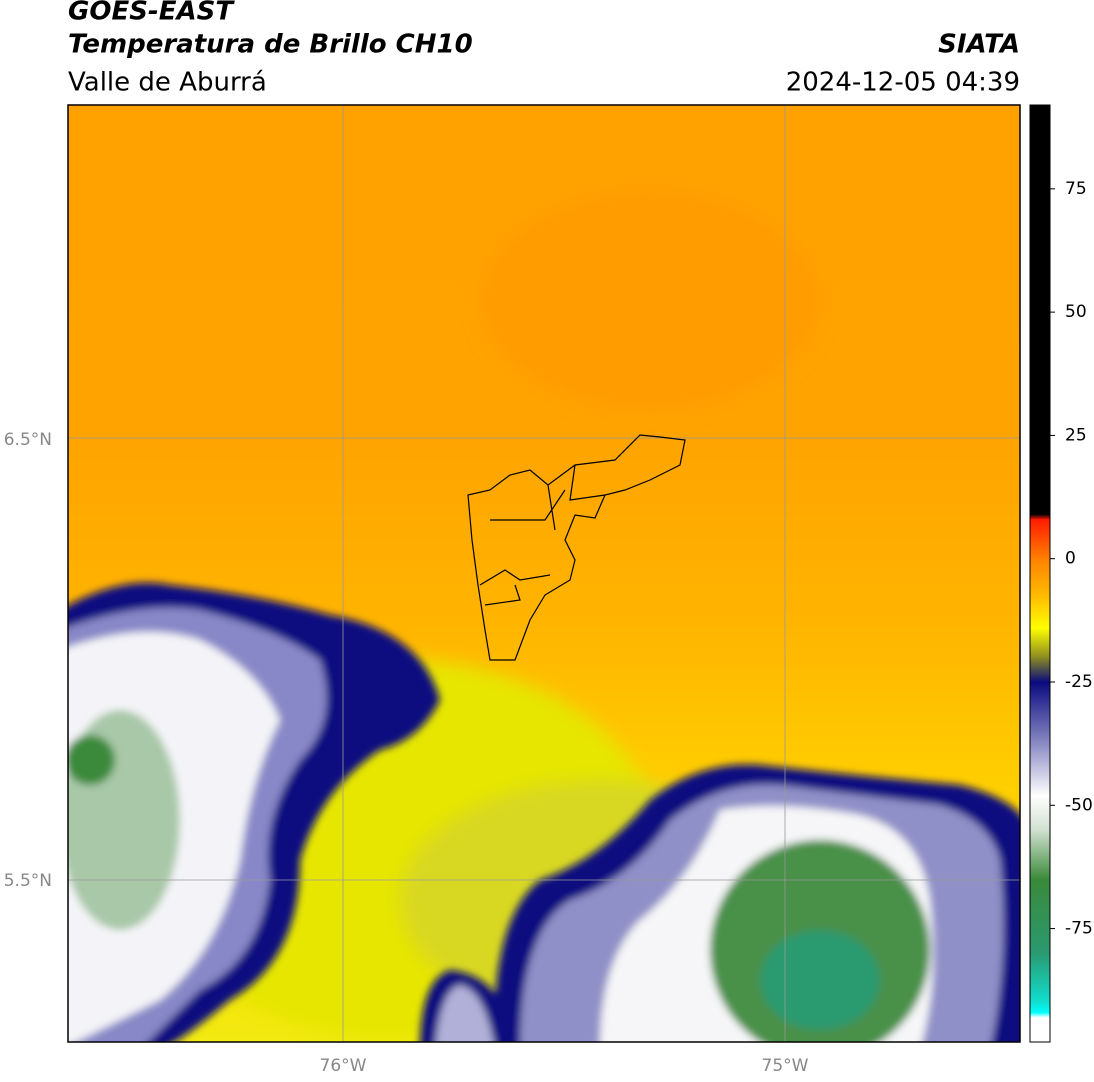 The height and width of the screenshot is (1082, 1094). What do you see at coordinates (270, 45) in the screenshot?
I see `subtitle: Temperatura de Brillo CH10` at bounding box center [270, 45].